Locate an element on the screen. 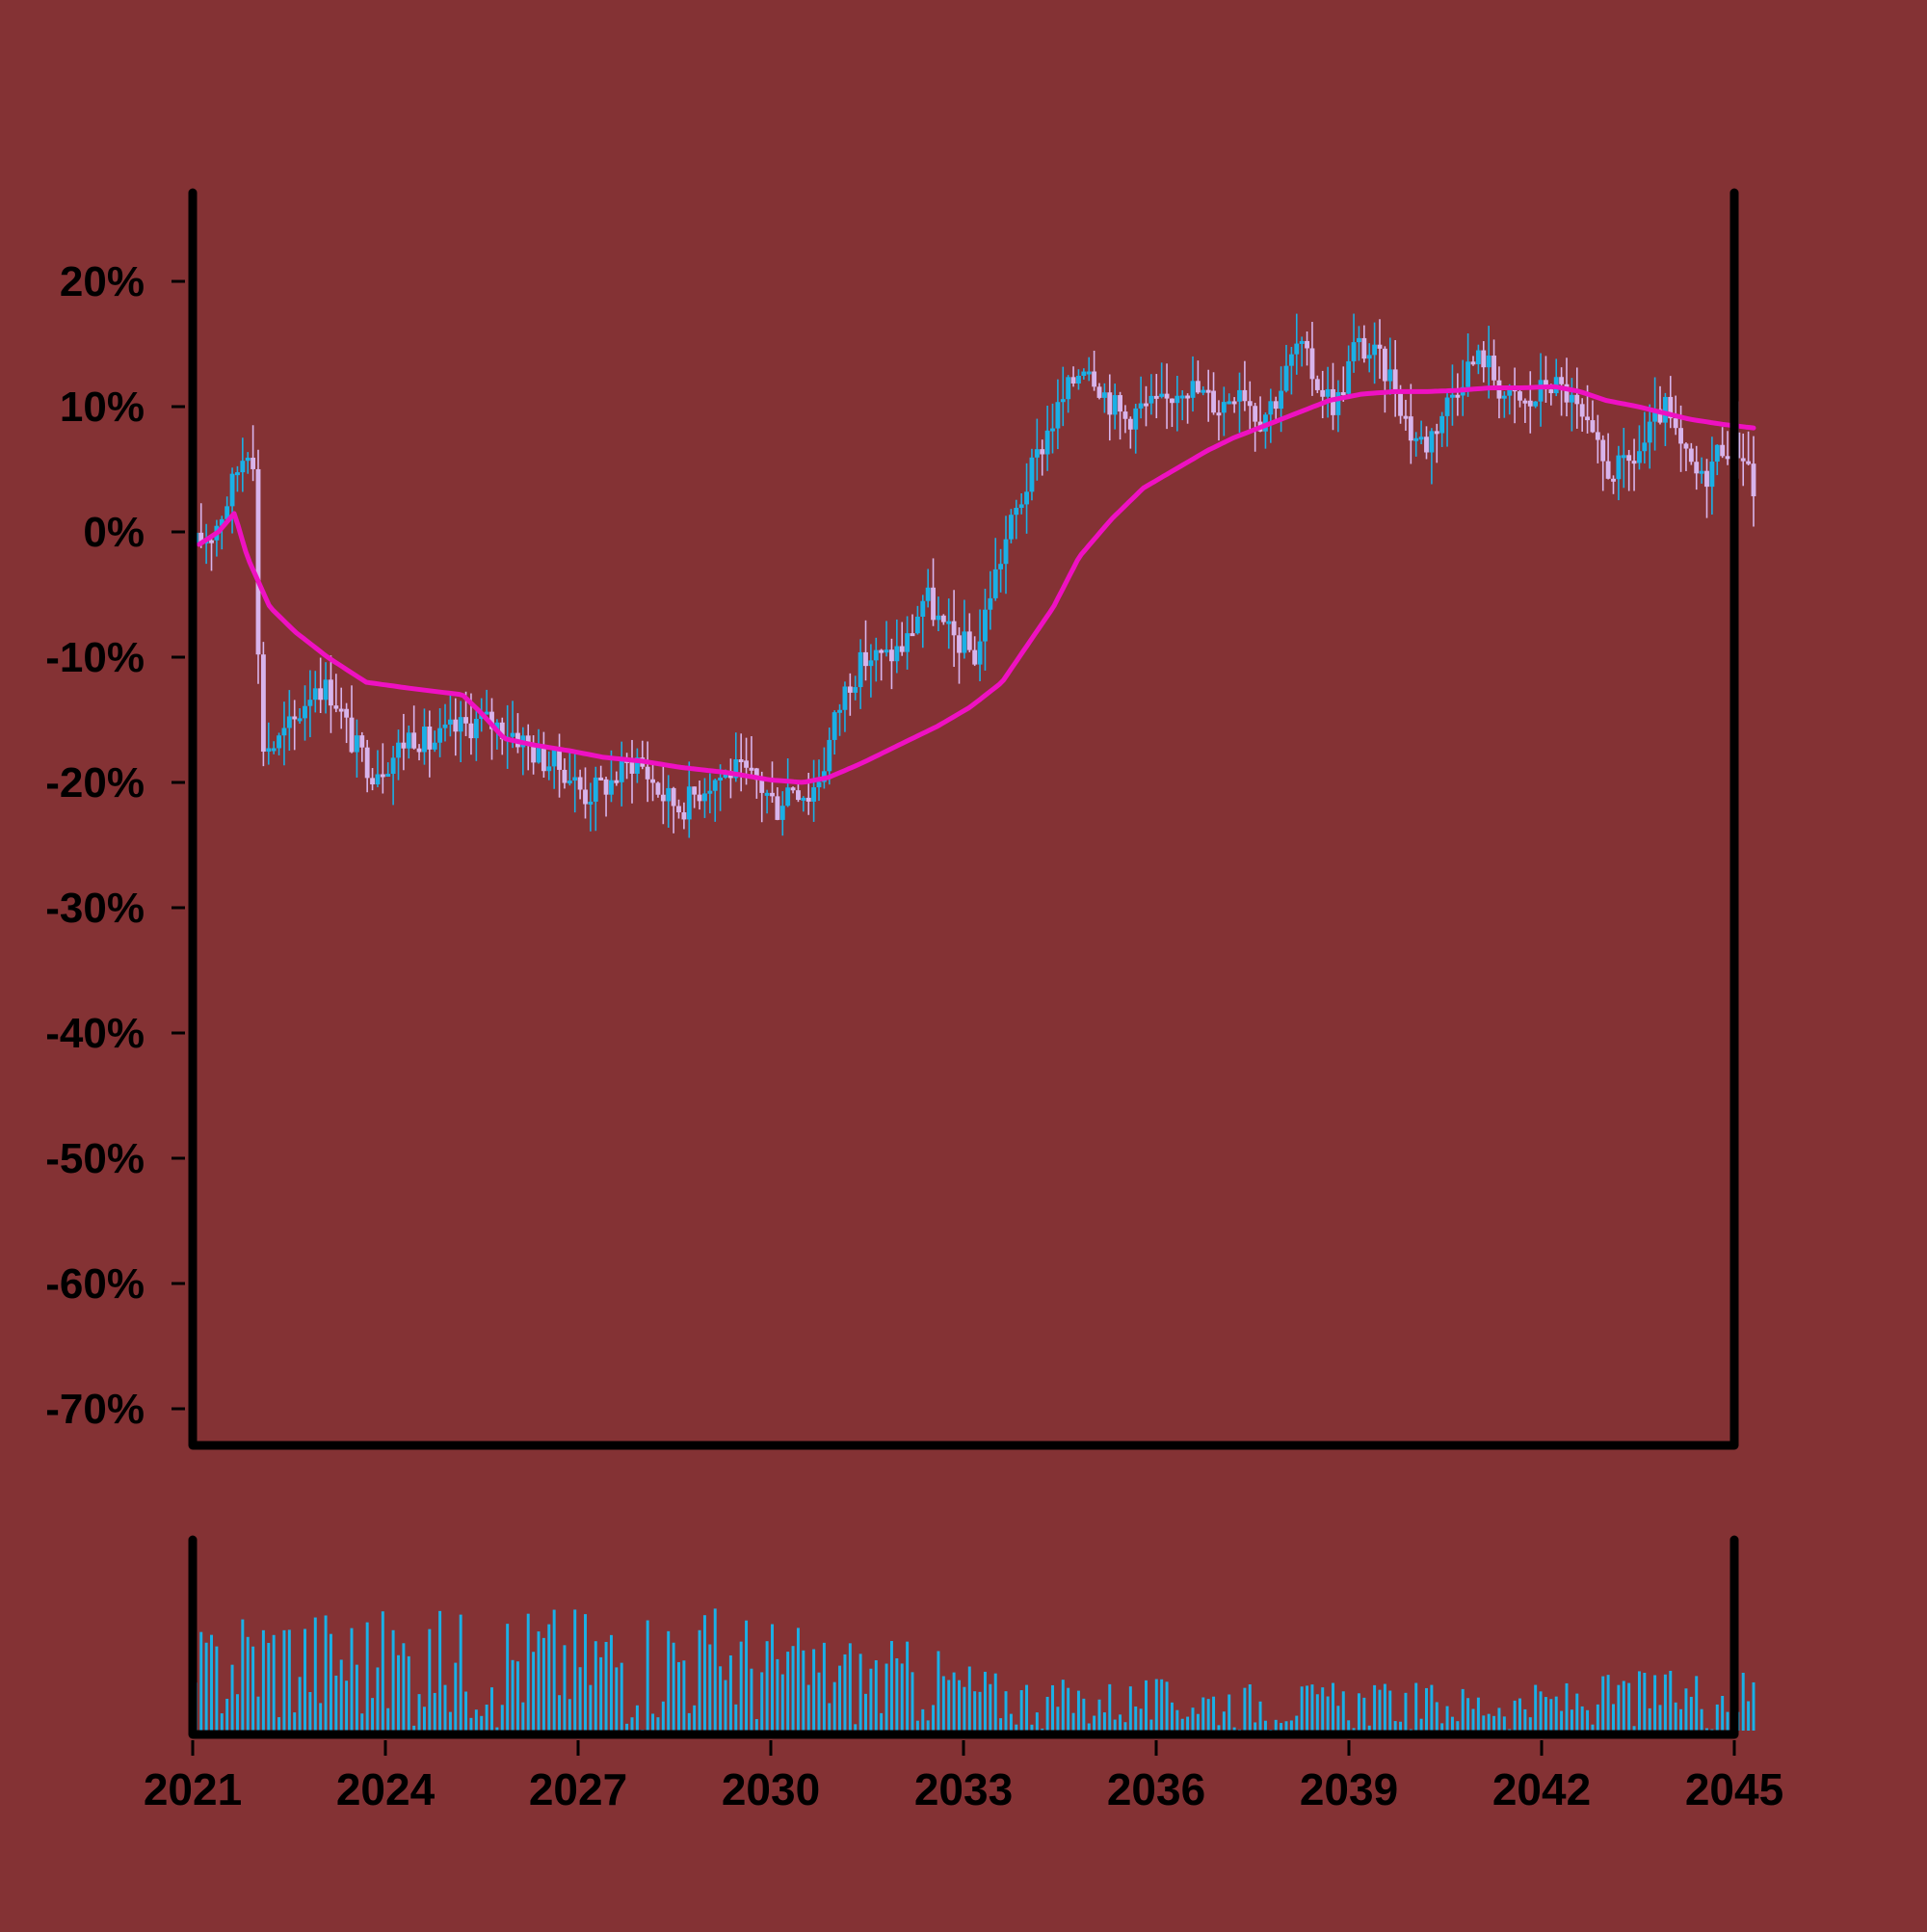  volume-bar-series is located at coordinates (974, 1669).